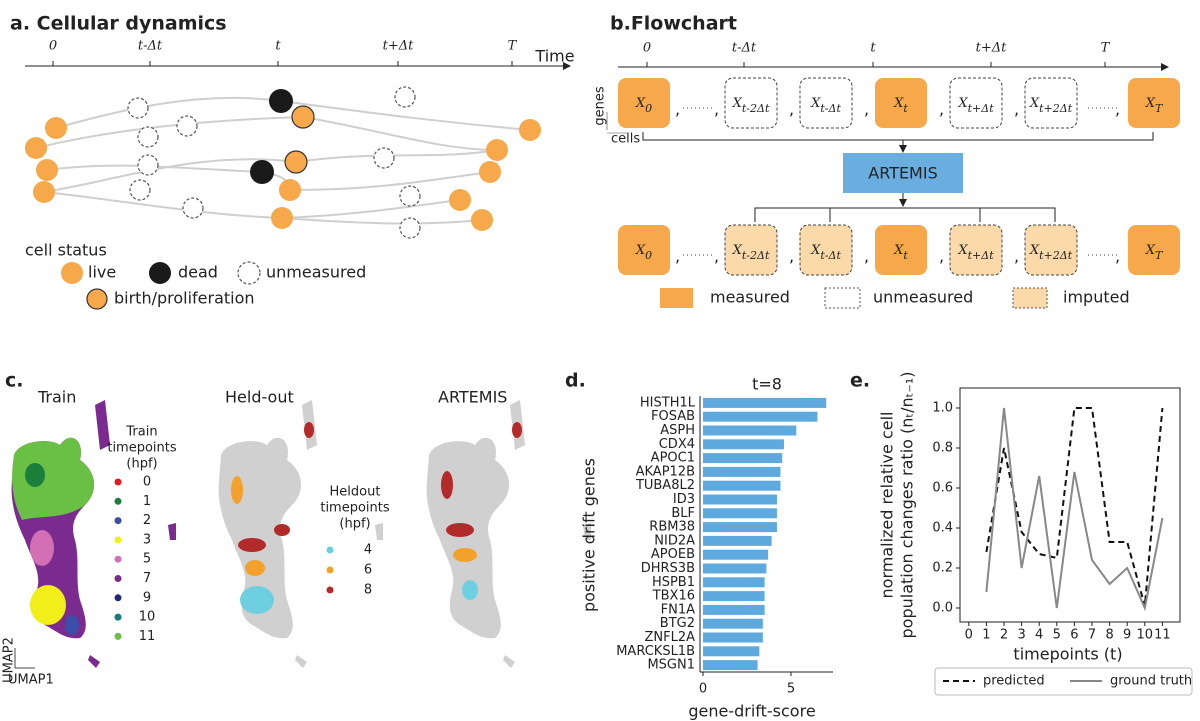  Describe the element at coordinates (1127, 635) in the screenshot. I see `x-tick-label: 9` at that location.